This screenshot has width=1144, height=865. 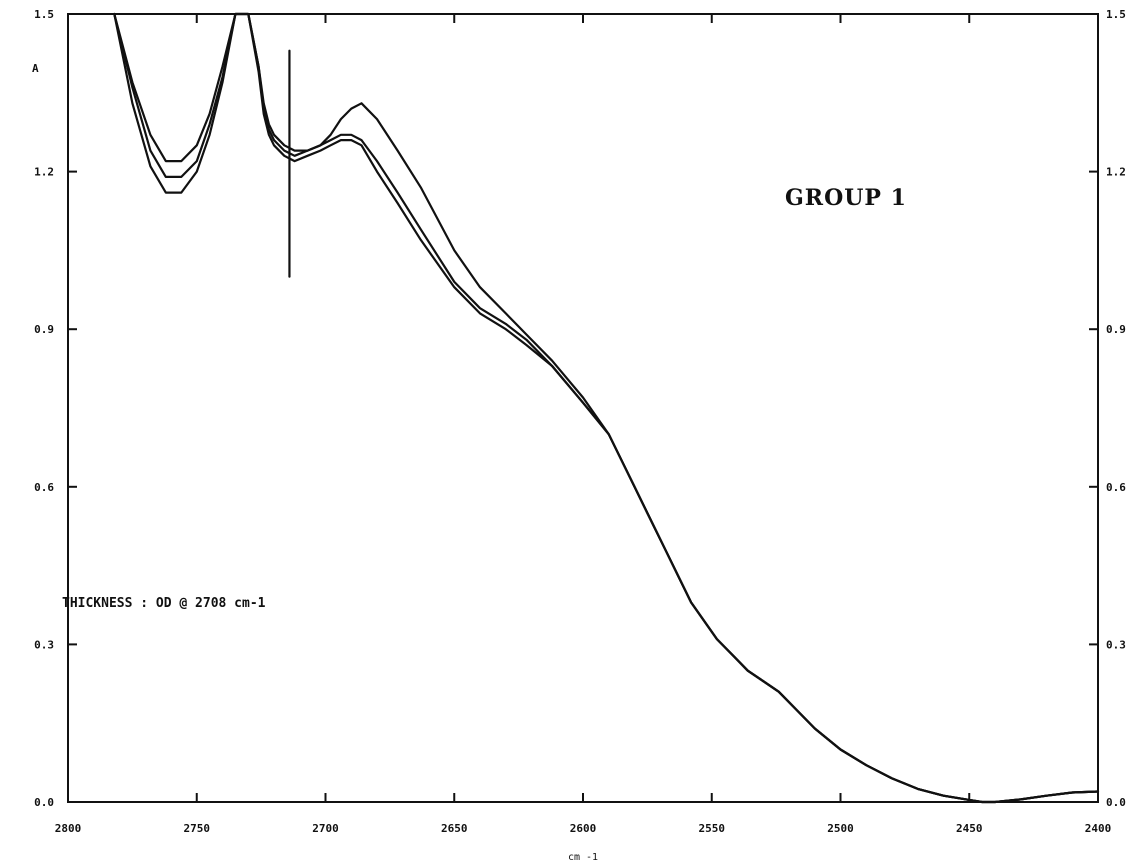 I want to click on x-tick-label: 2600, so click(x=583, y=828).